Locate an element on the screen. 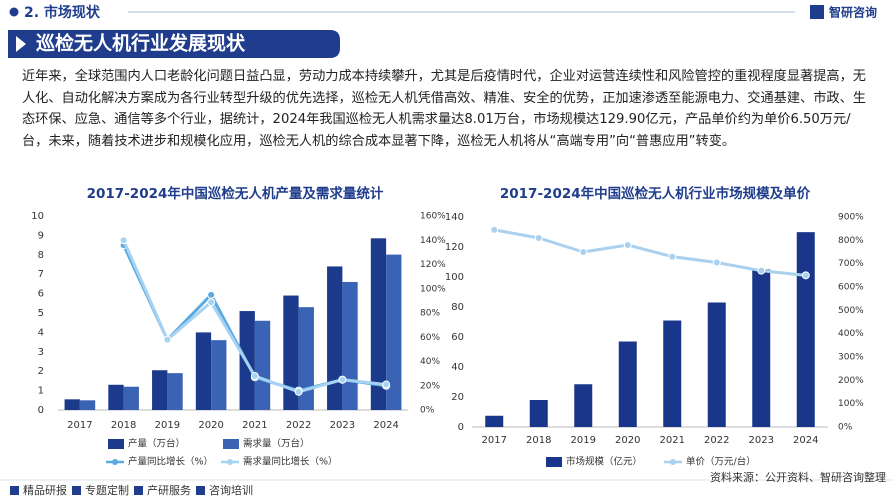  y-tick-label: 7 is located at coordinates (41, 274).